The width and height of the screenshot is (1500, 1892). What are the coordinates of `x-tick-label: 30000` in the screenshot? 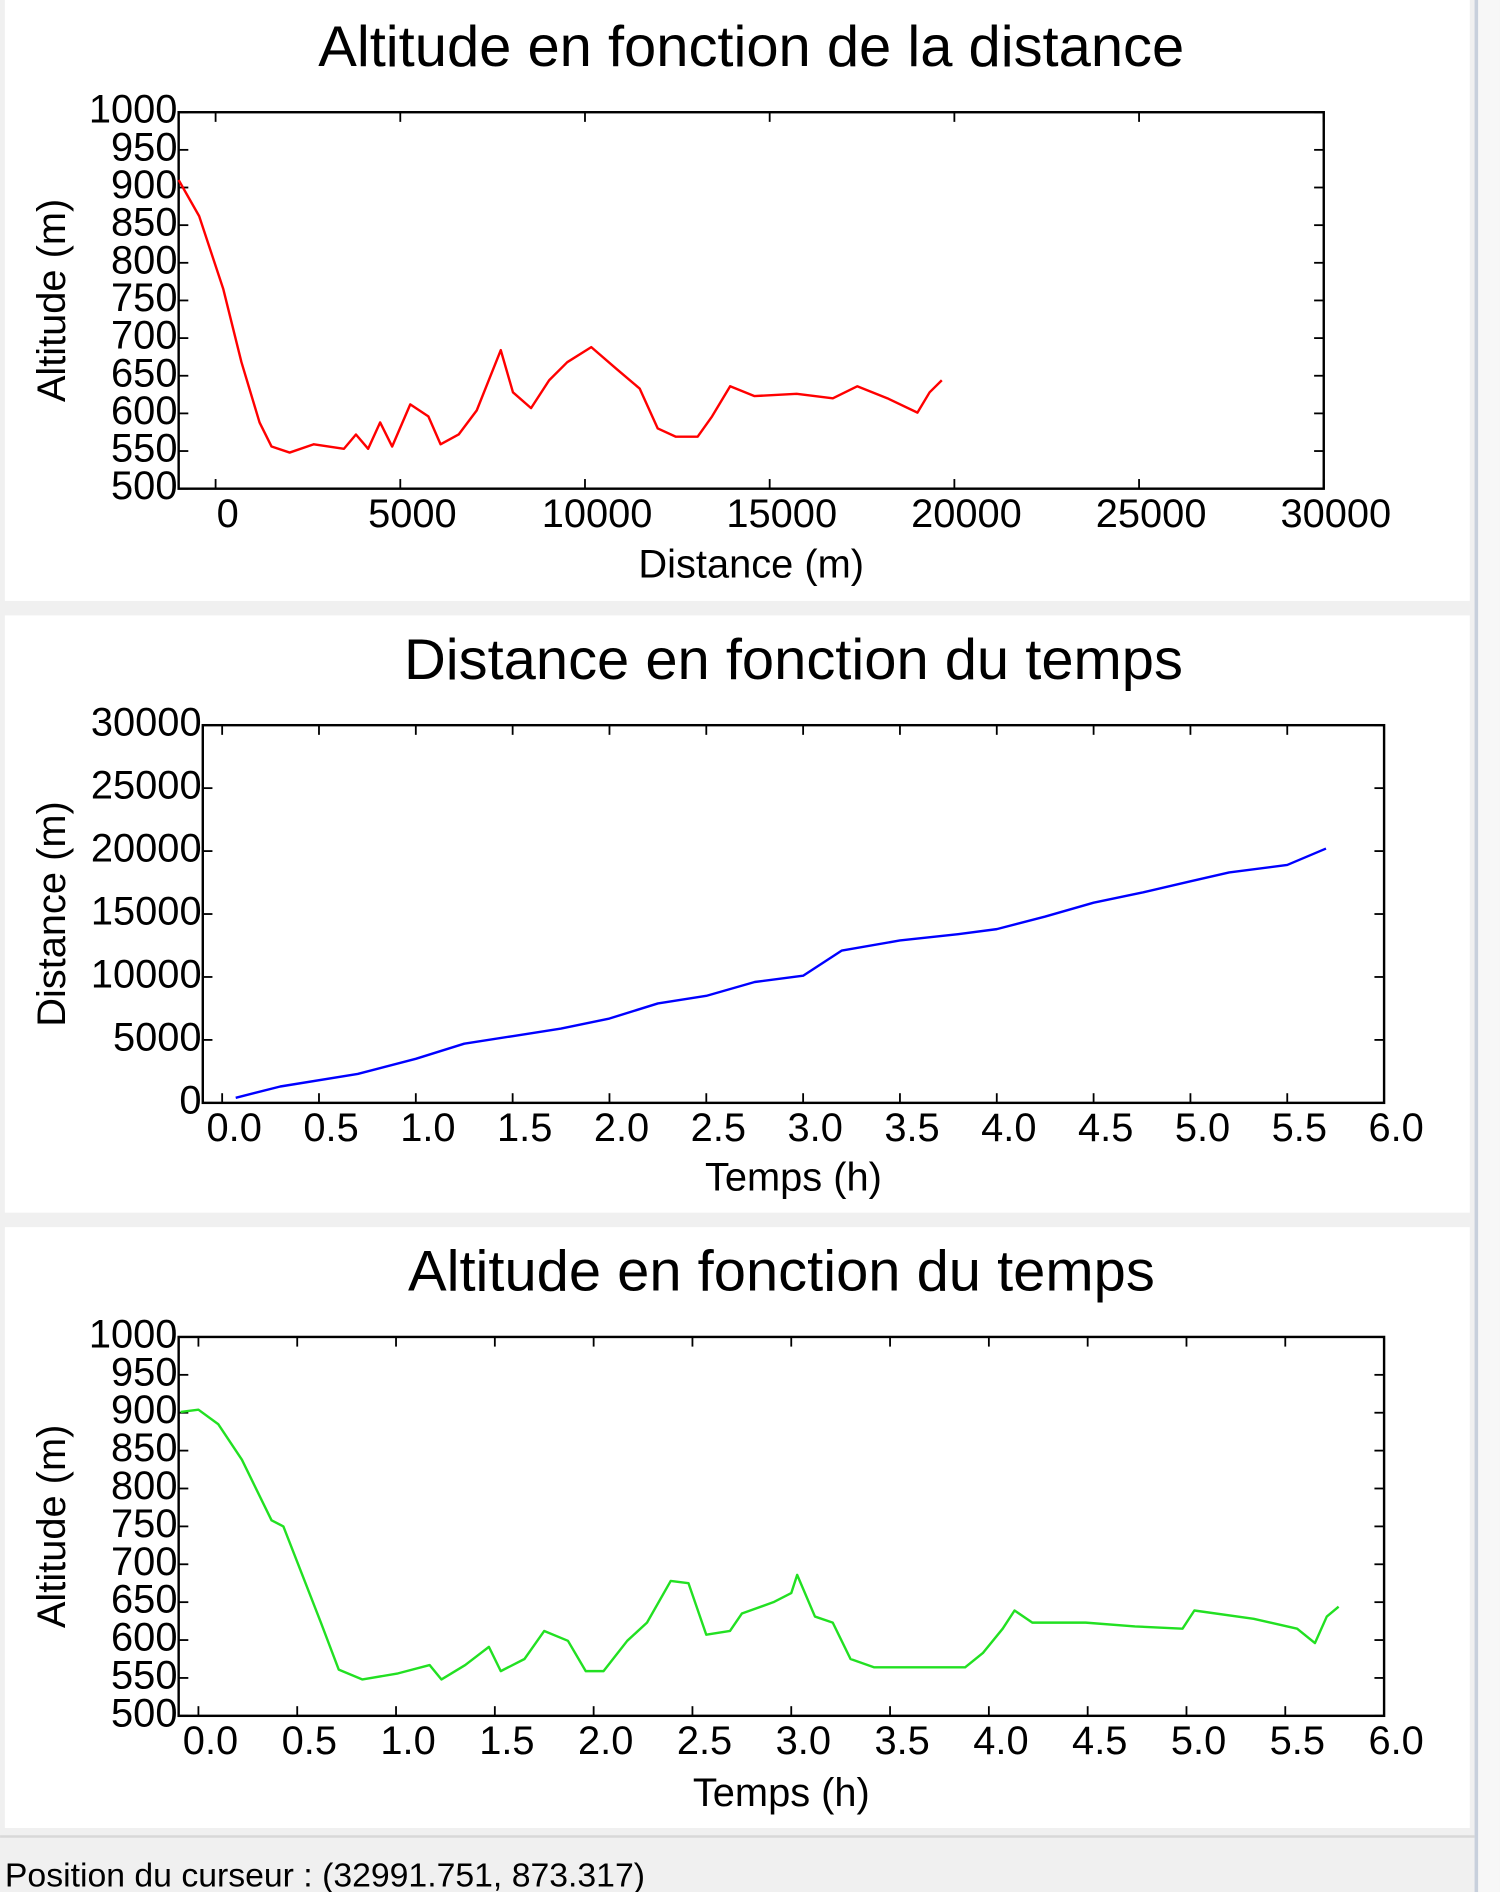 It's located at (1335, 514).